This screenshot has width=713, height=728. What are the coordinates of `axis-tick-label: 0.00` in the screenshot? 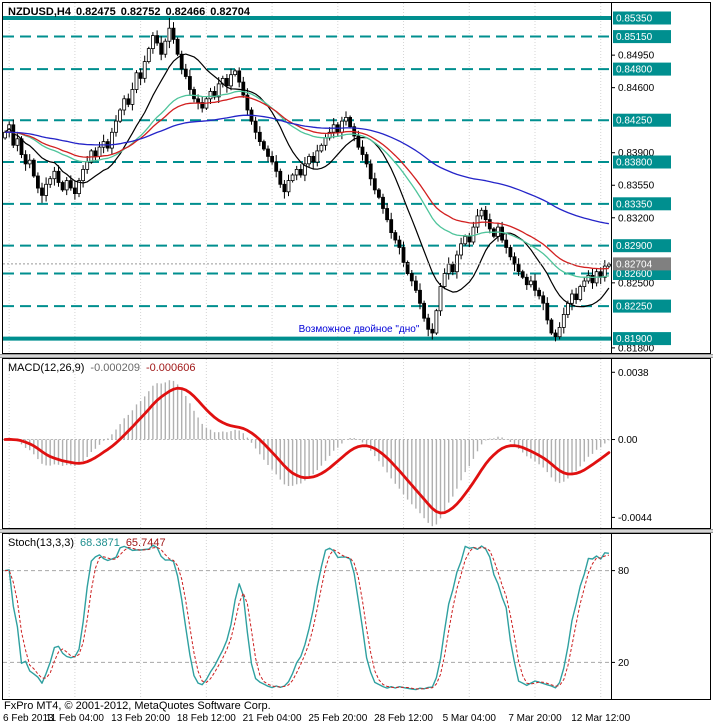 It's located at (624, 440).